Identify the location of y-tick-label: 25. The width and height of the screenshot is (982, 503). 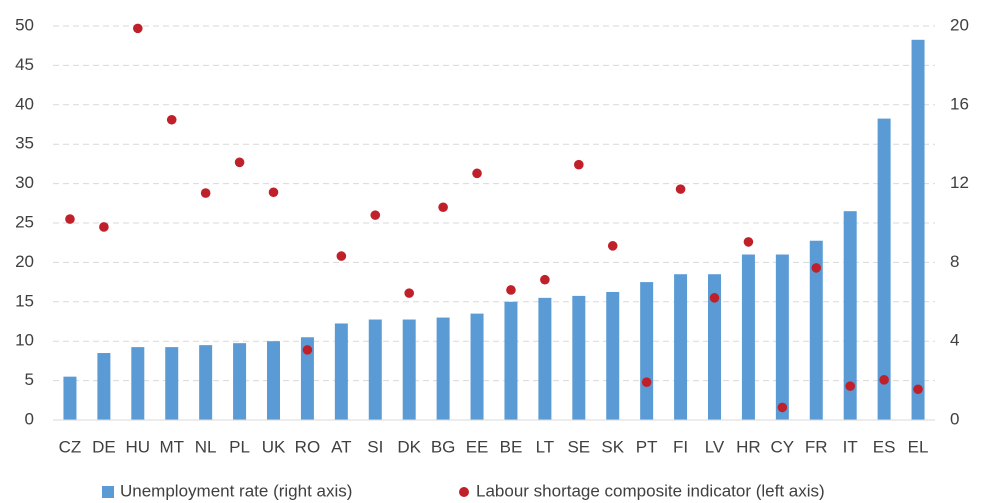
(24, 221).